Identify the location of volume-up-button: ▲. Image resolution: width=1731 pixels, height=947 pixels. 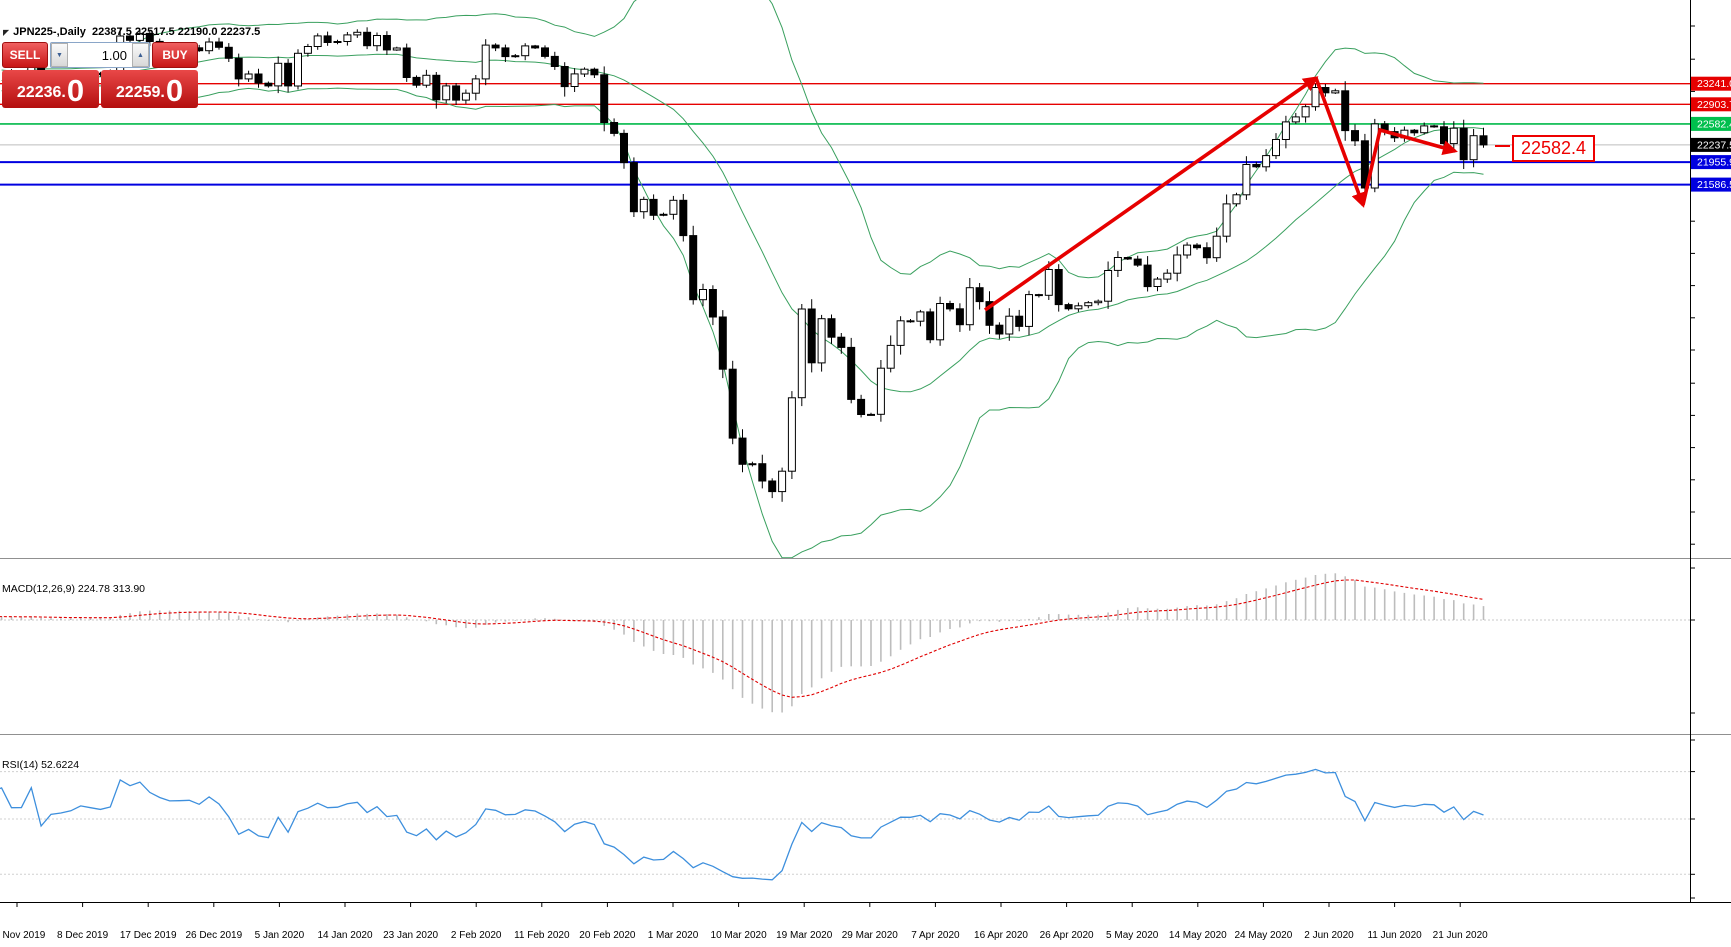
(140, 55).